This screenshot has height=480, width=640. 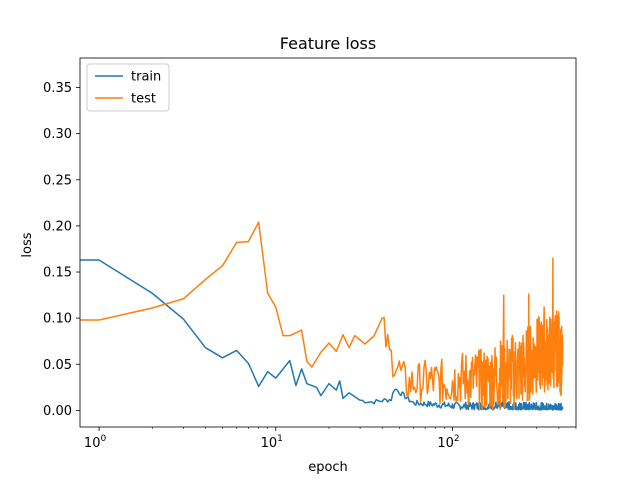 What do you see at coordinates (57, 273) in the screenshot?
I see `y-tick-label: 0.15` at bounding box center [57, 273].